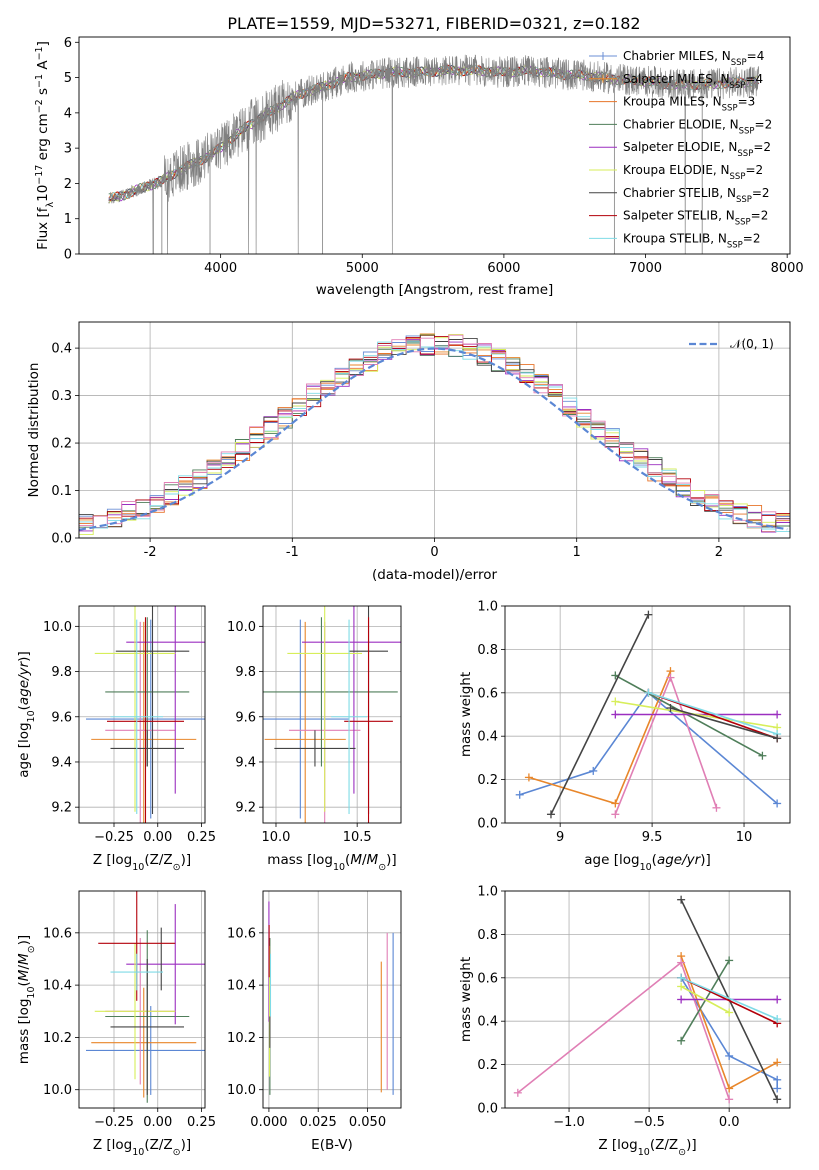 Image resolution: width=819 pixels, height=1170 pixels. What do you see at coordinates (157, 1122) in the screenshot?
I see `x-tick-label: 0.00` at bounding box center [157, 1122].